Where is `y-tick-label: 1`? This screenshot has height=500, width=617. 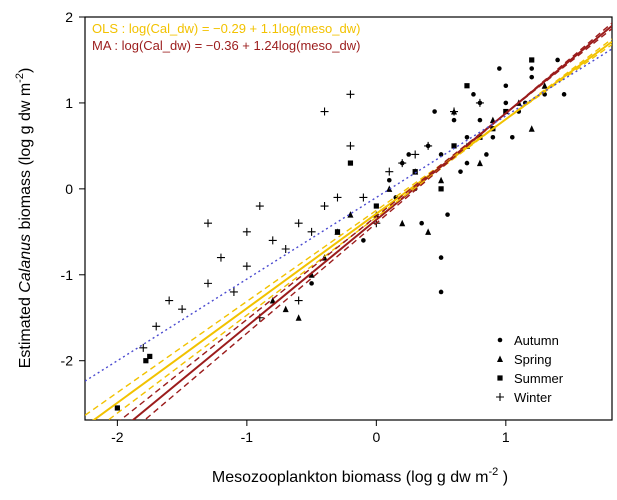 y-tick-label: 1 is located at coordinates (69, 103).